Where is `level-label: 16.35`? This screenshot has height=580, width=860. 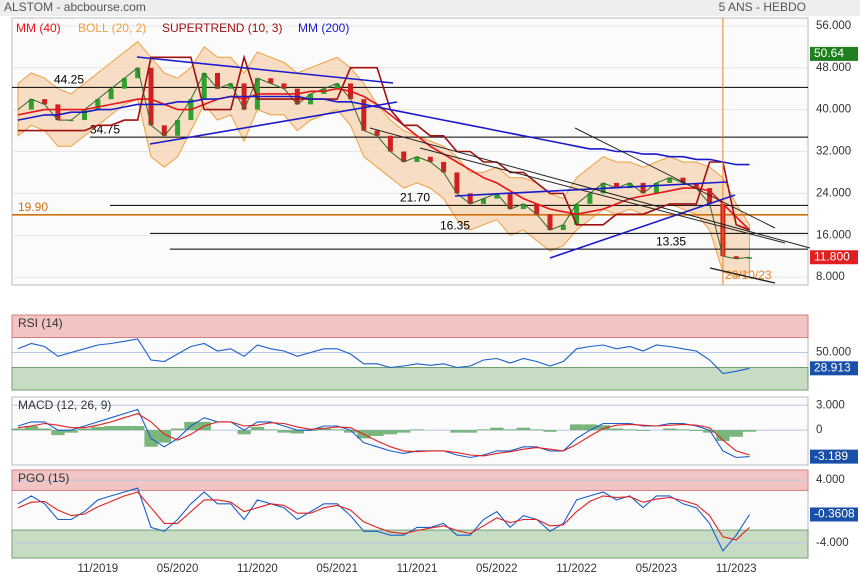 level-label: 16.35 is located at coordinates (455, 226).